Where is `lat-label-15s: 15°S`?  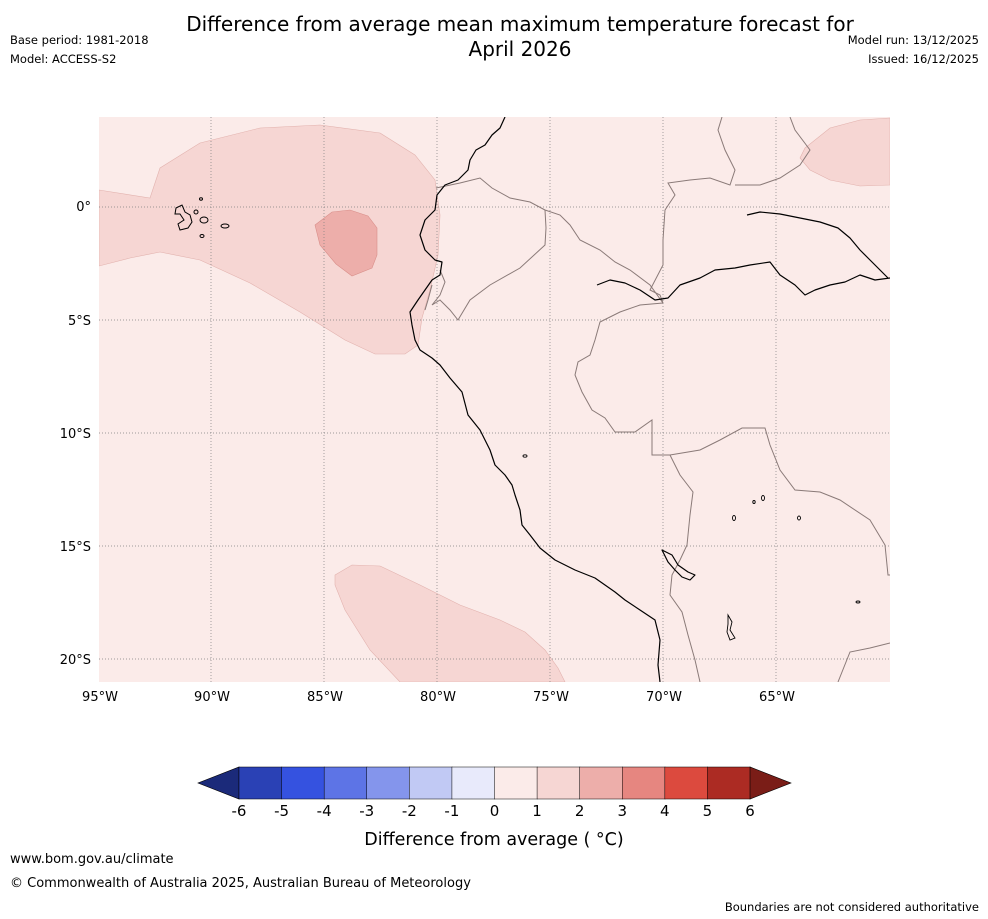
lat-label-15s: 15°S is located at coordinates (75, 547).